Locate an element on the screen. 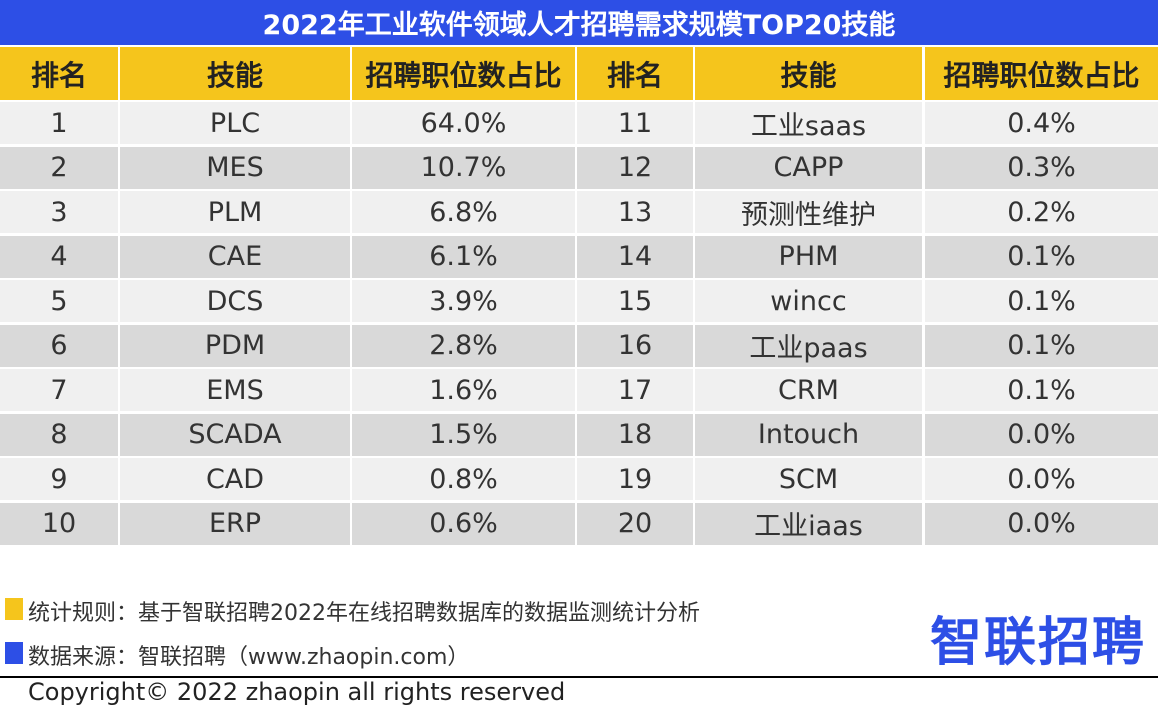  table-cell: CAPP is located at coordinates (808, 167).